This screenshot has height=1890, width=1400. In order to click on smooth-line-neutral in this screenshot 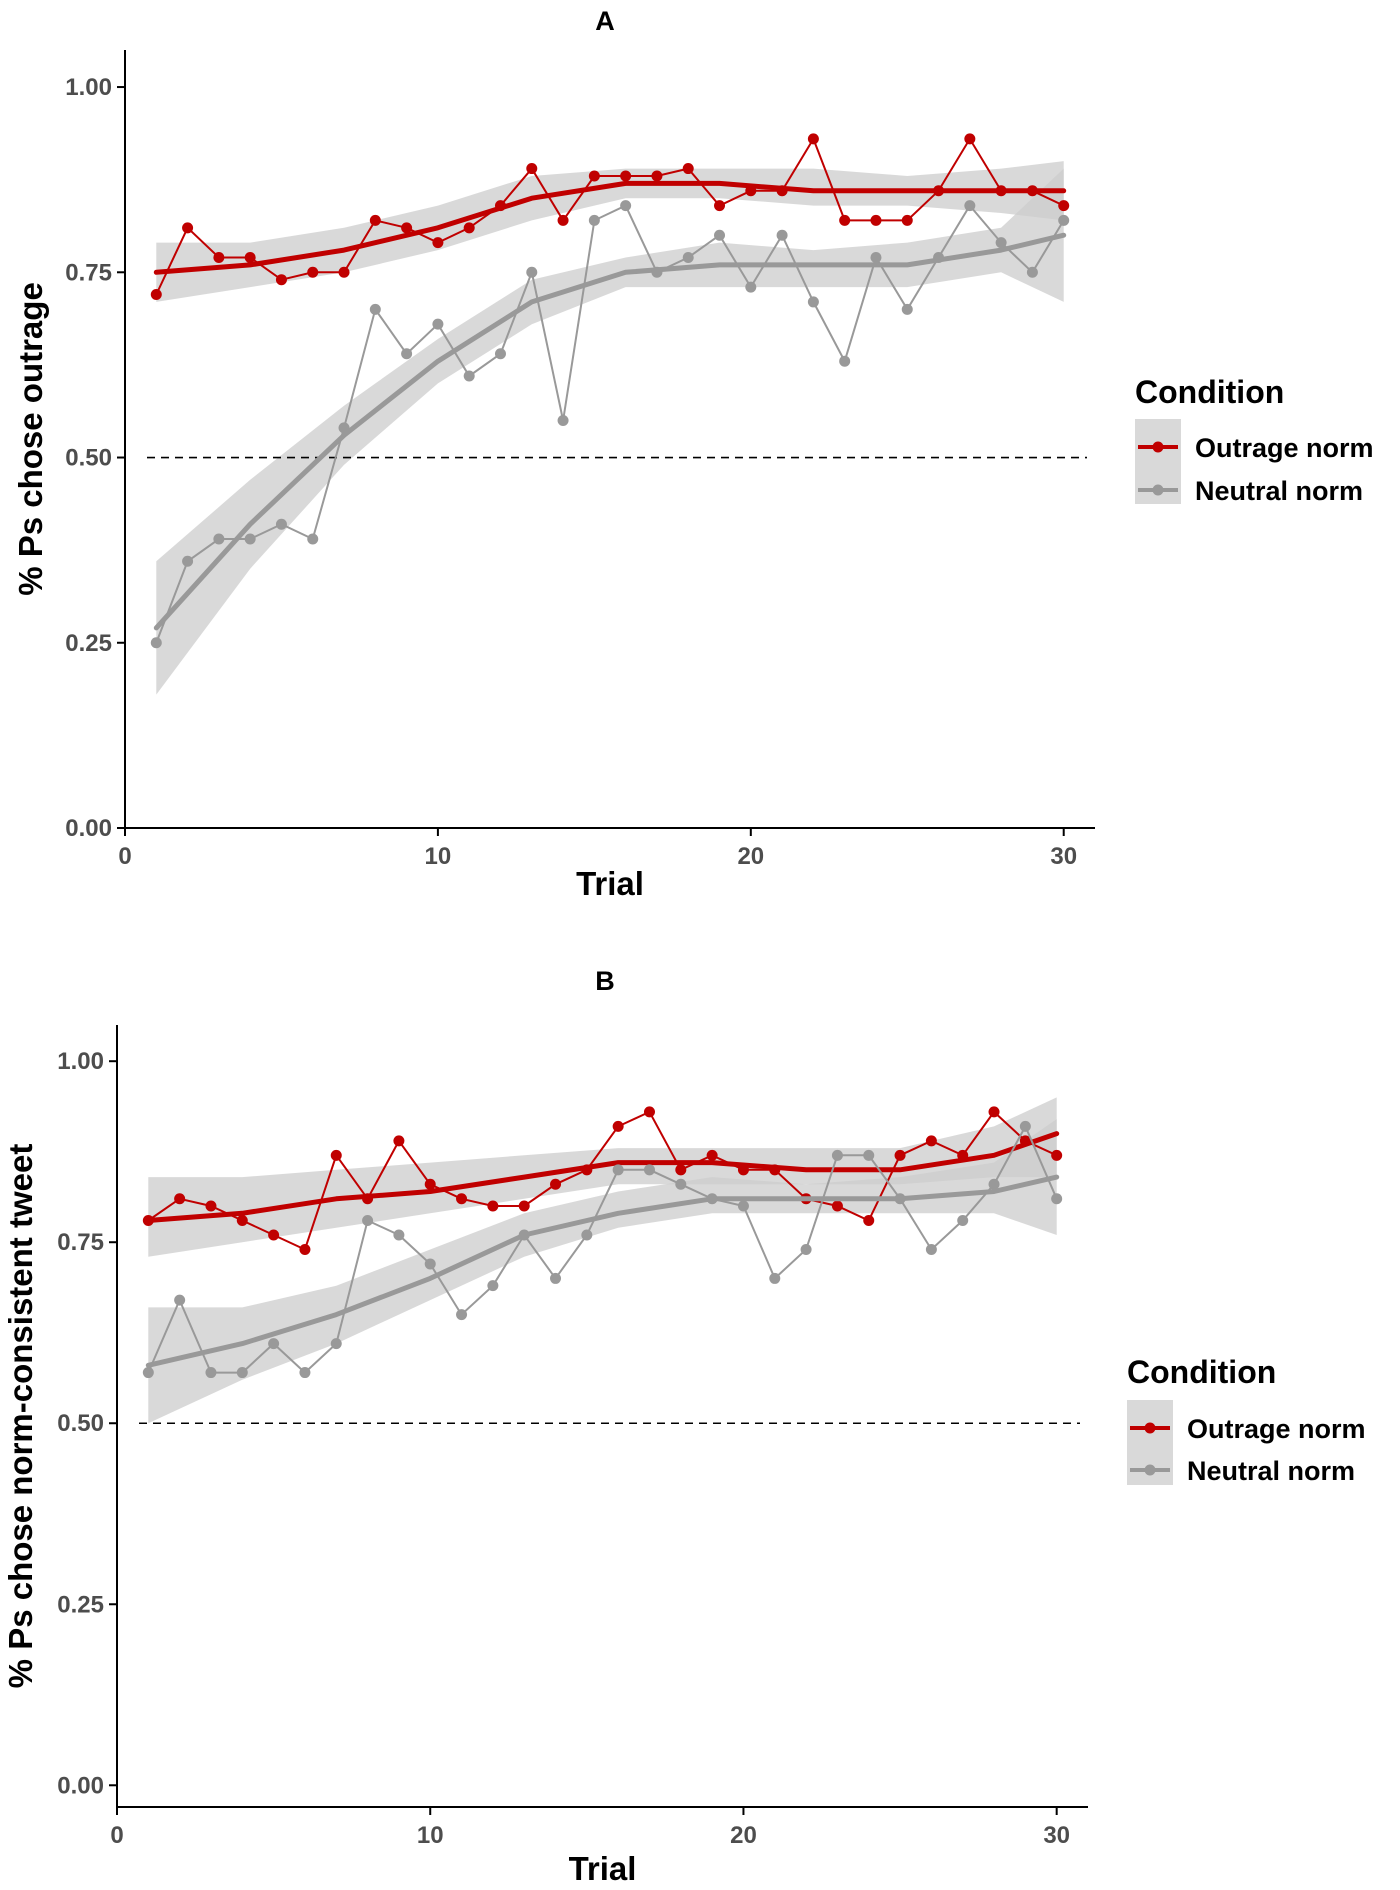, I will do `click(602, 1271)`.